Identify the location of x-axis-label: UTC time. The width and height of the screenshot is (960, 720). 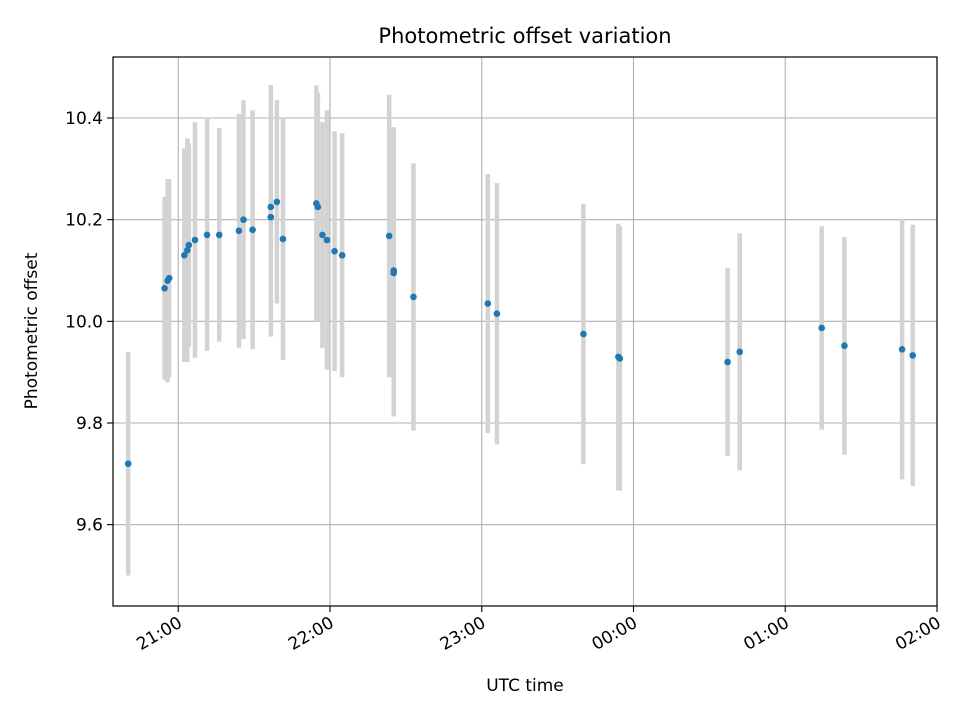
(525, 686).